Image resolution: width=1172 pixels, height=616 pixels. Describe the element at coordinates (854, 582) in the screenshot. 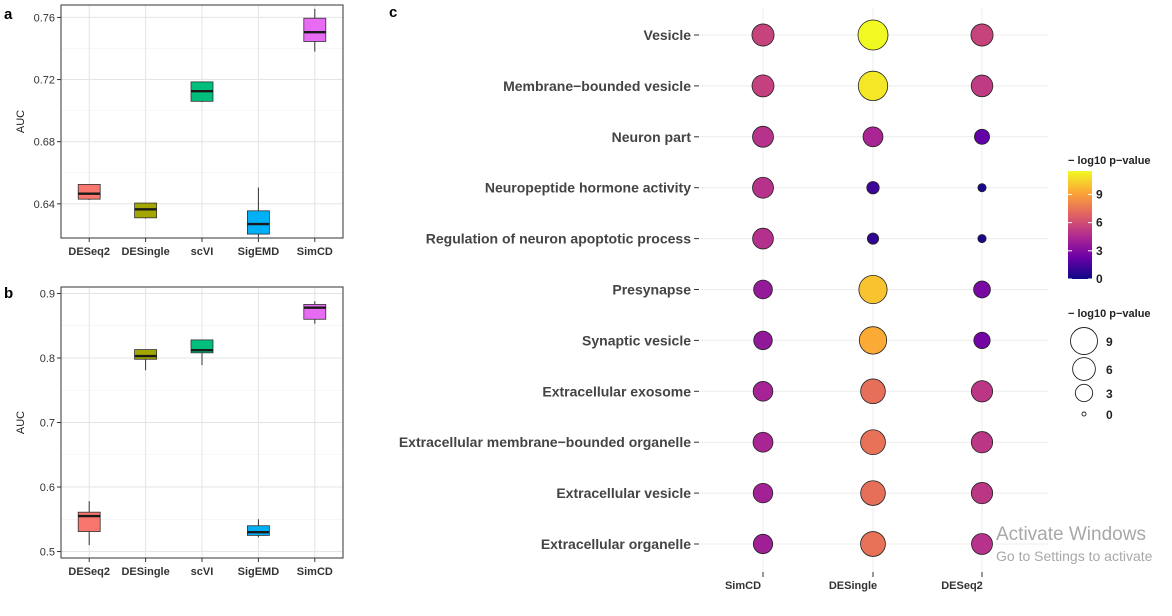

I see `panel-c-x-labels: SimCD DESingle DESeq2` at that location.